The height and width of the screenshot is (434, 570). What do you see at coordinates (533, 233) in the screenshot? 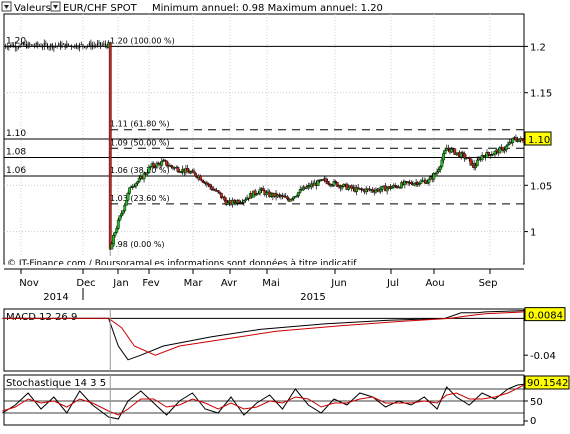
I see `y-tick-label: 1` at bounding box center [533, 233].